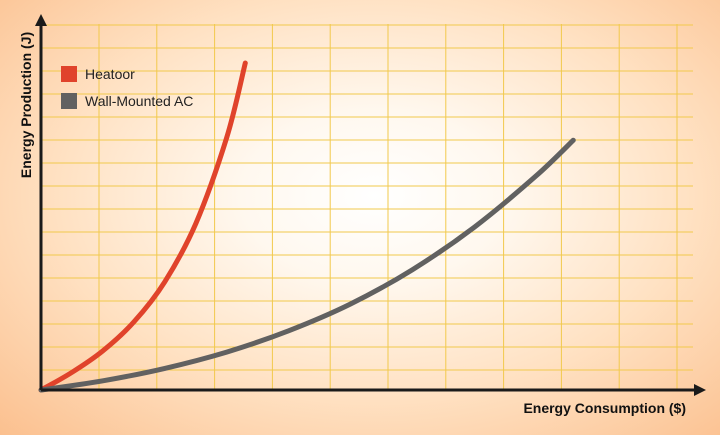  I want to click on x-axis-arrow, so click(700, 390).